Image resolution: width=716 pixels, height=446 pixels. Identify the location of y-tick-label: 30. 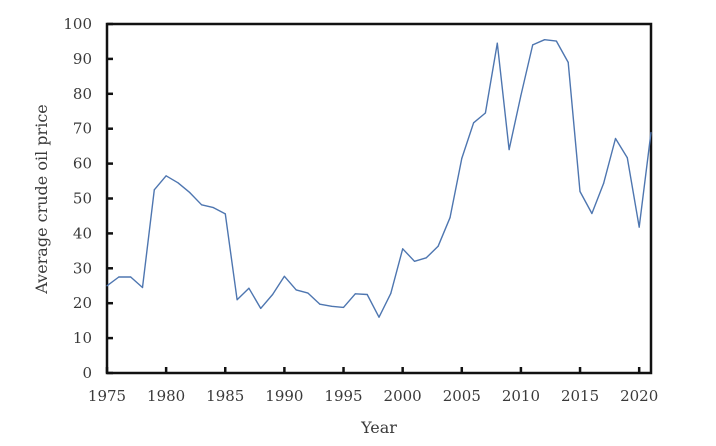
(82, 268).